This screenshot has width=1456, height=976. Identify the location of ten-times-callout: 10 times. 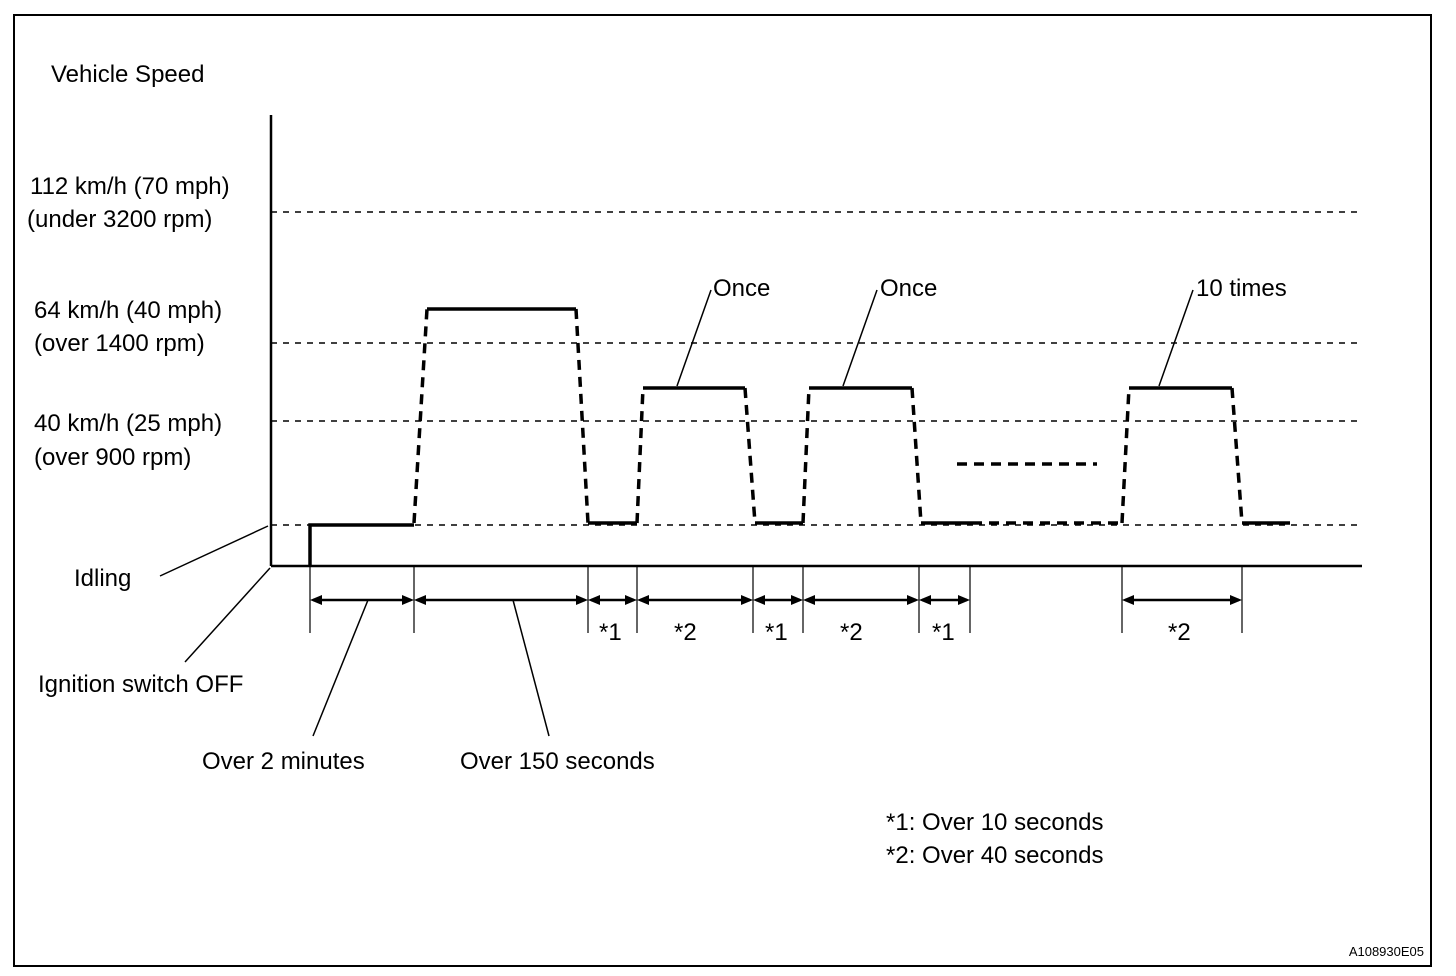
(1241, 288).